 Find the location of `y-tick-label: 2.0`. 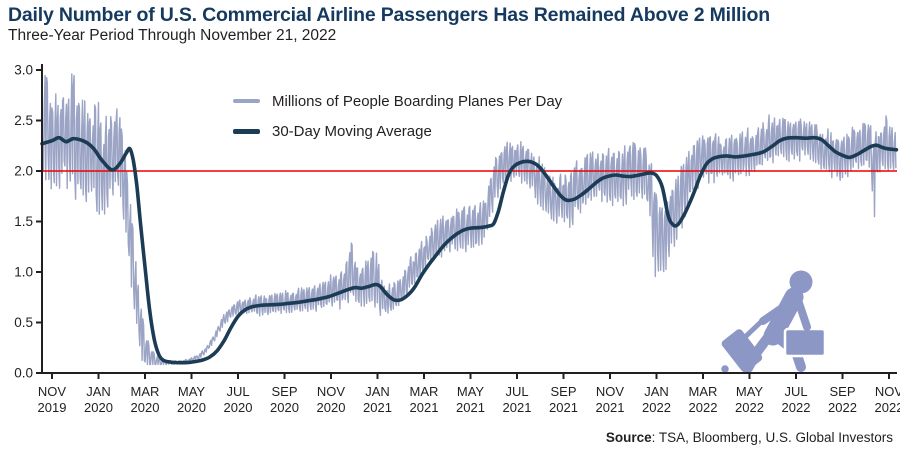

y-tick-label: 2.0 is located at coordinates (23, 171).